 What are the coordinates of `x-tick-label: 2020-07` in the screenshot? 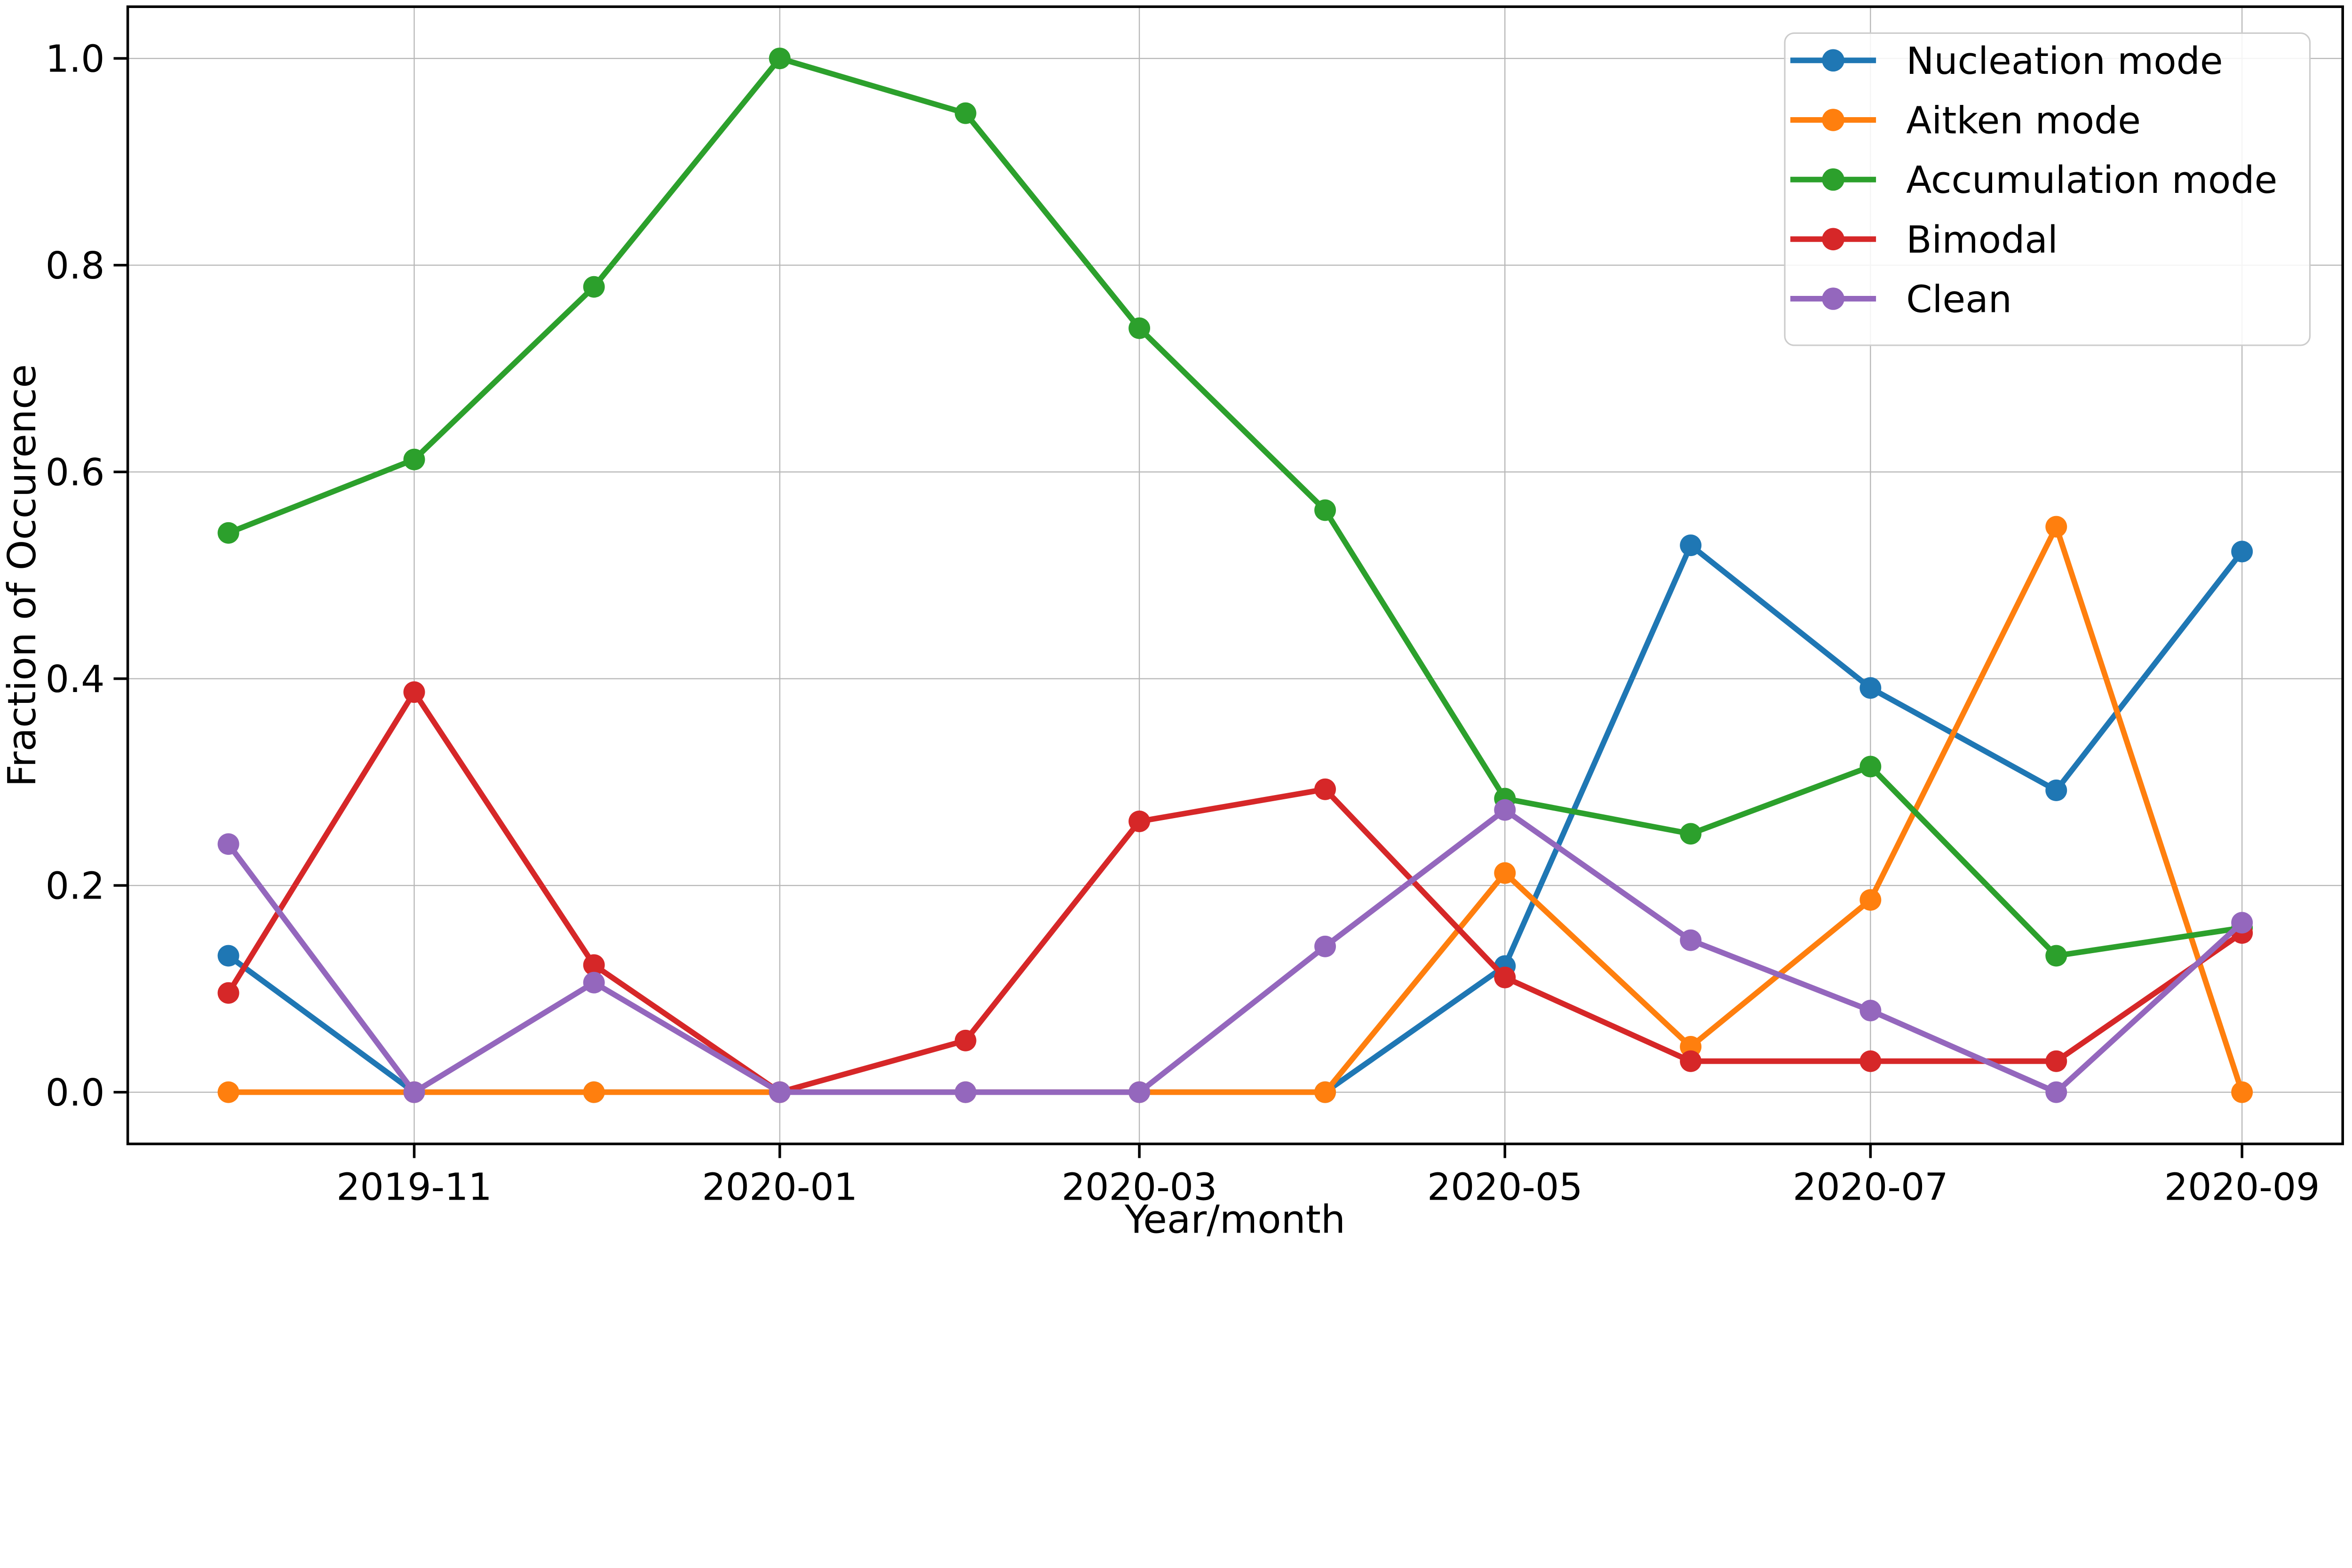 It's located at (1870, 1187).